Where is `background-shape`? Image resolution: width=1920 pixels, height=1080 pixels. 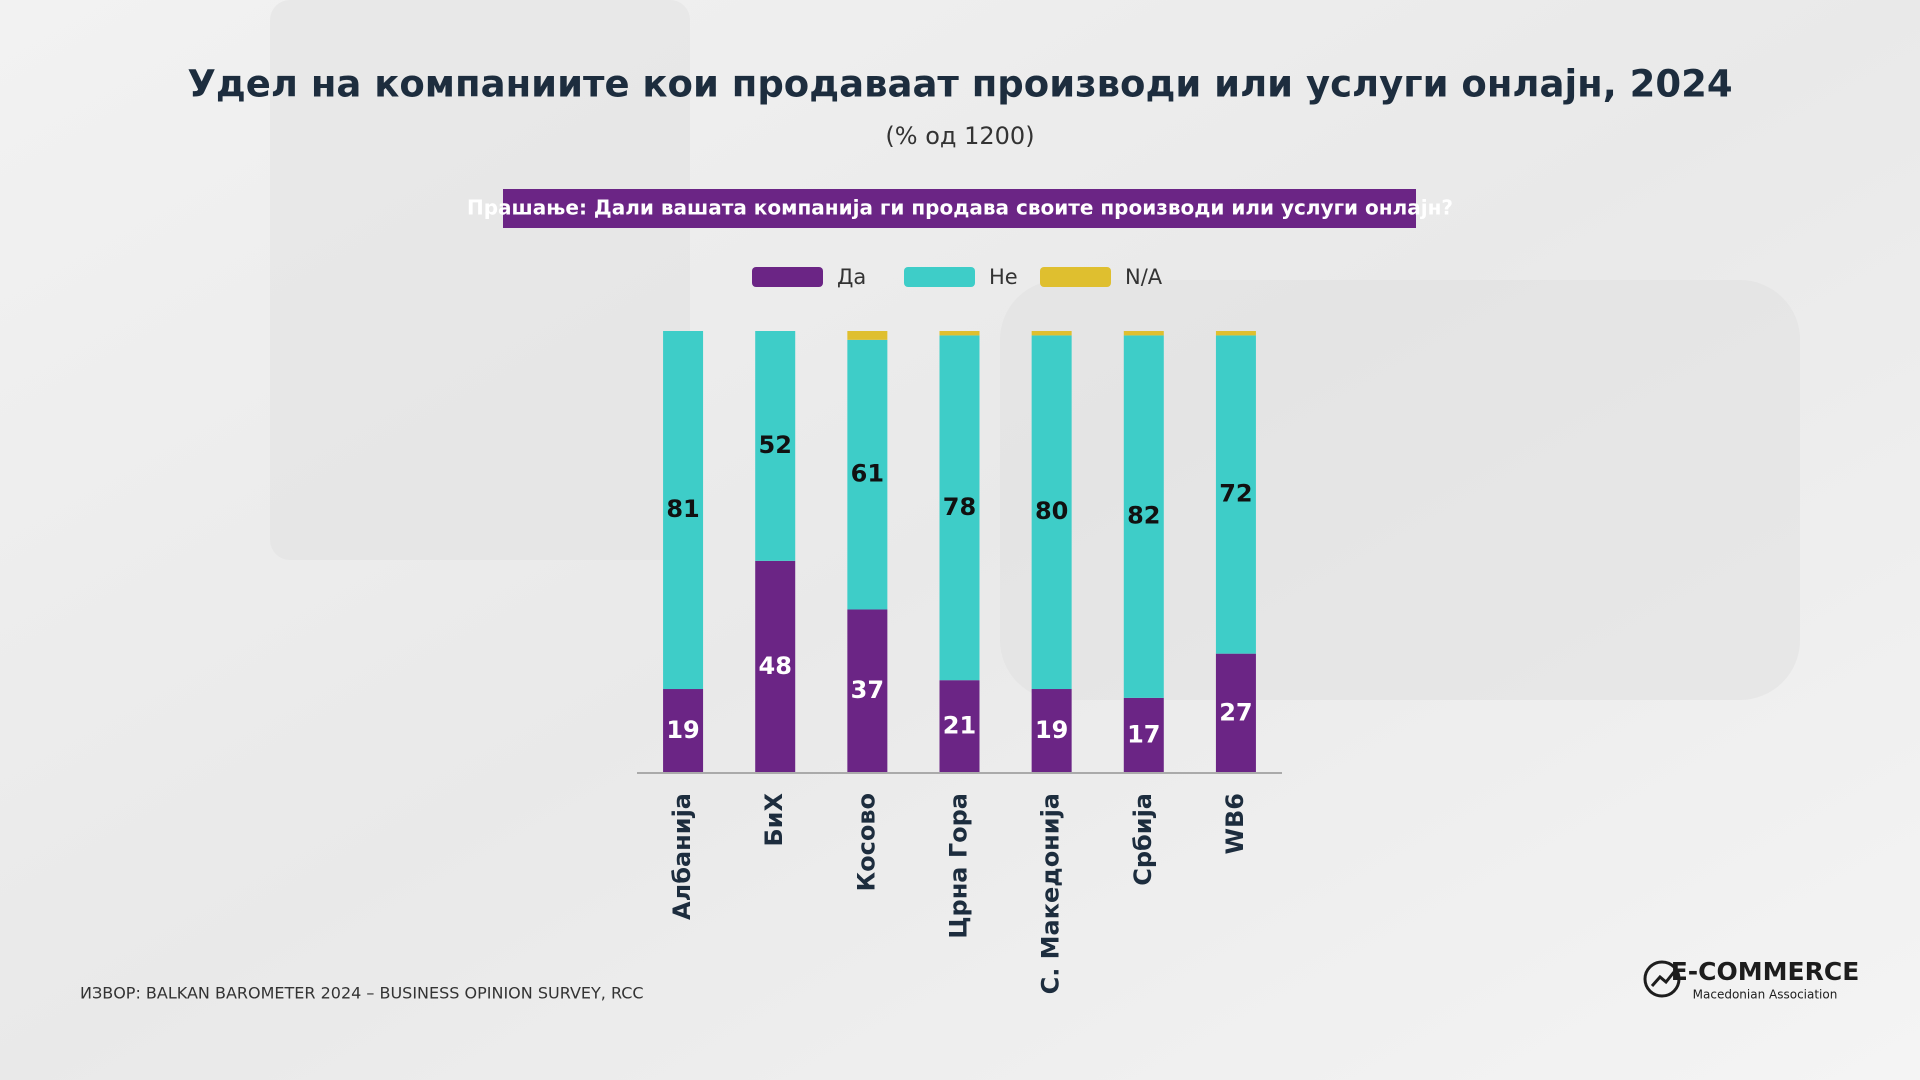
background-shape is located at coordinates (480, 280).